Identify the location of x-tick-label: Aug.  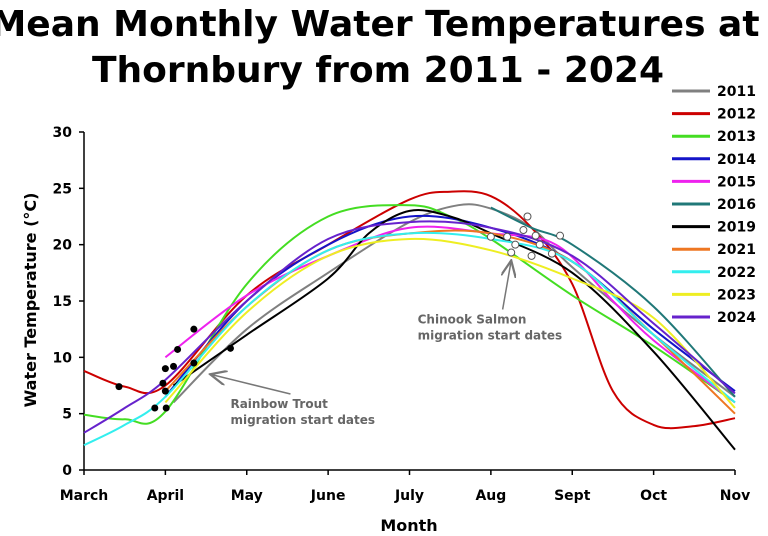
(490, 496).